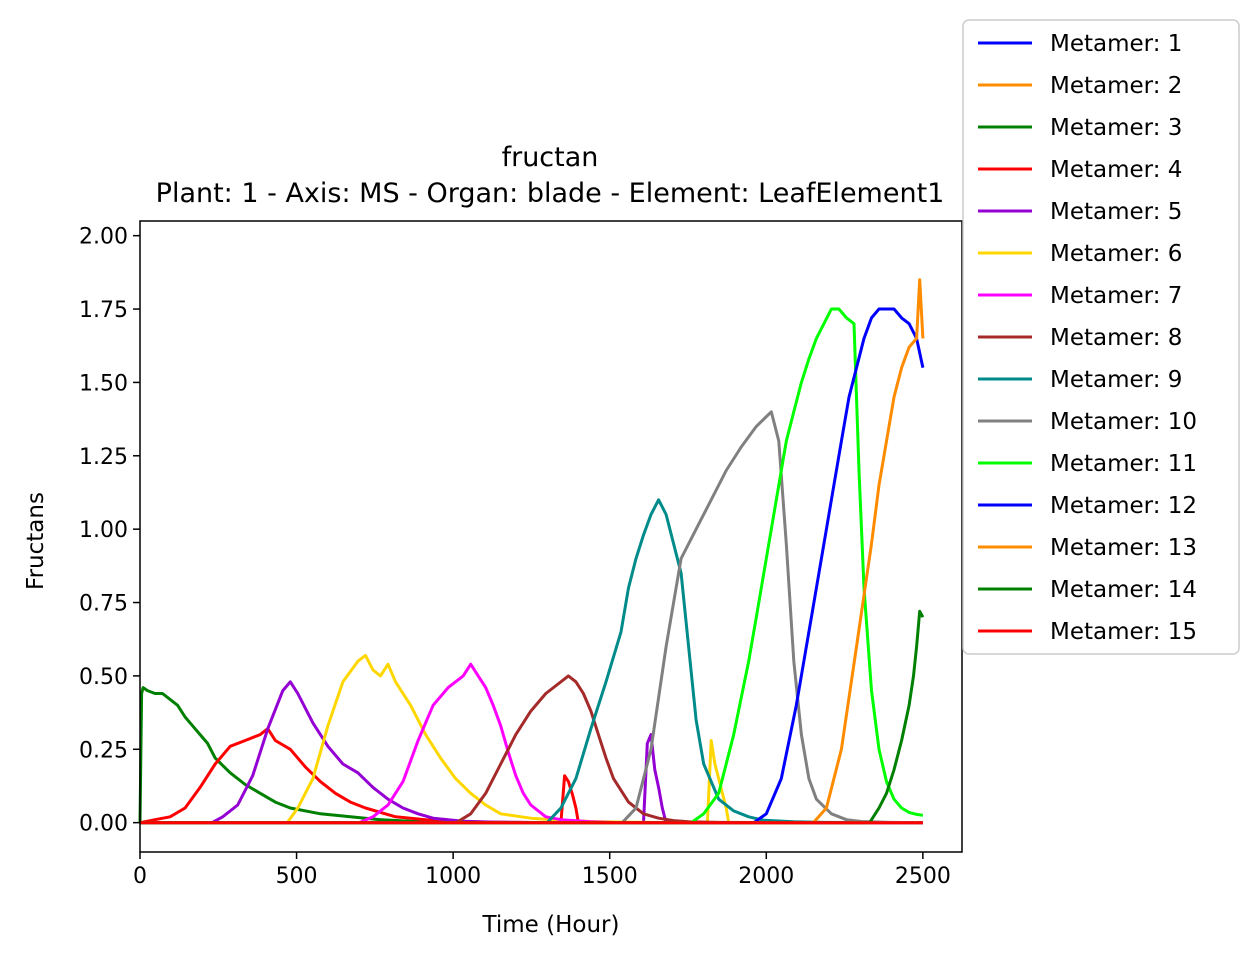 This screenshot has height=959, width=1259. I want to click on y-tick-label: 0.00, so click(103, 824).